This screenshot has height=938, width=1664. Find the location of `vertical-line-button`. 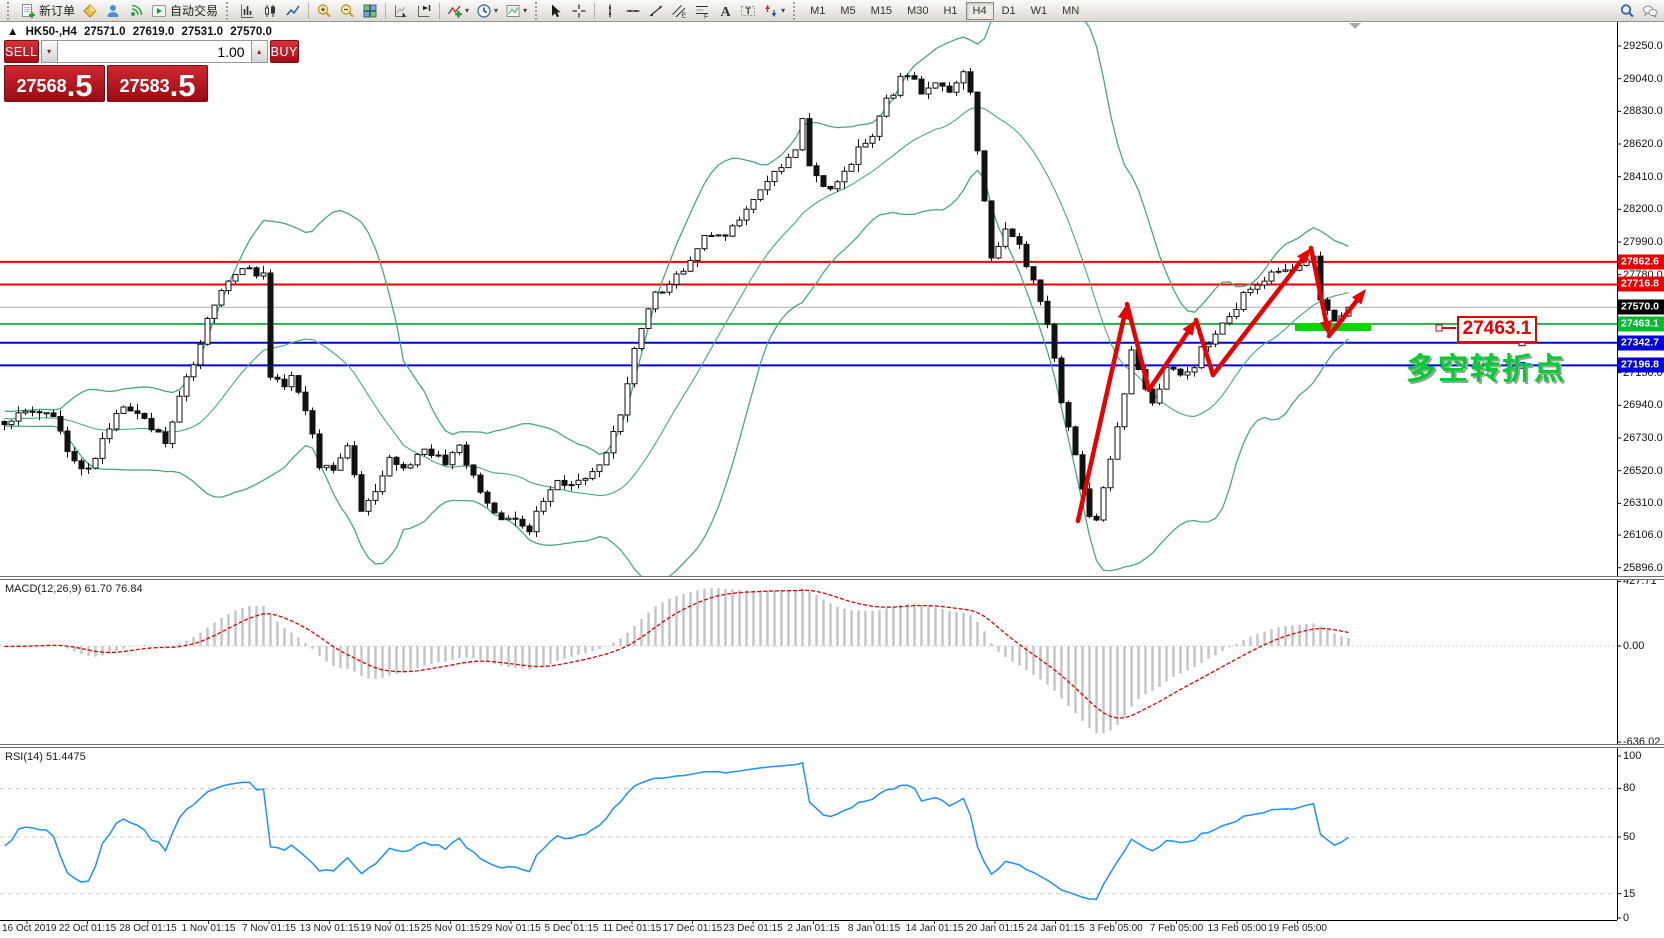

vertical-line-button is located at coordinates (610, 11).